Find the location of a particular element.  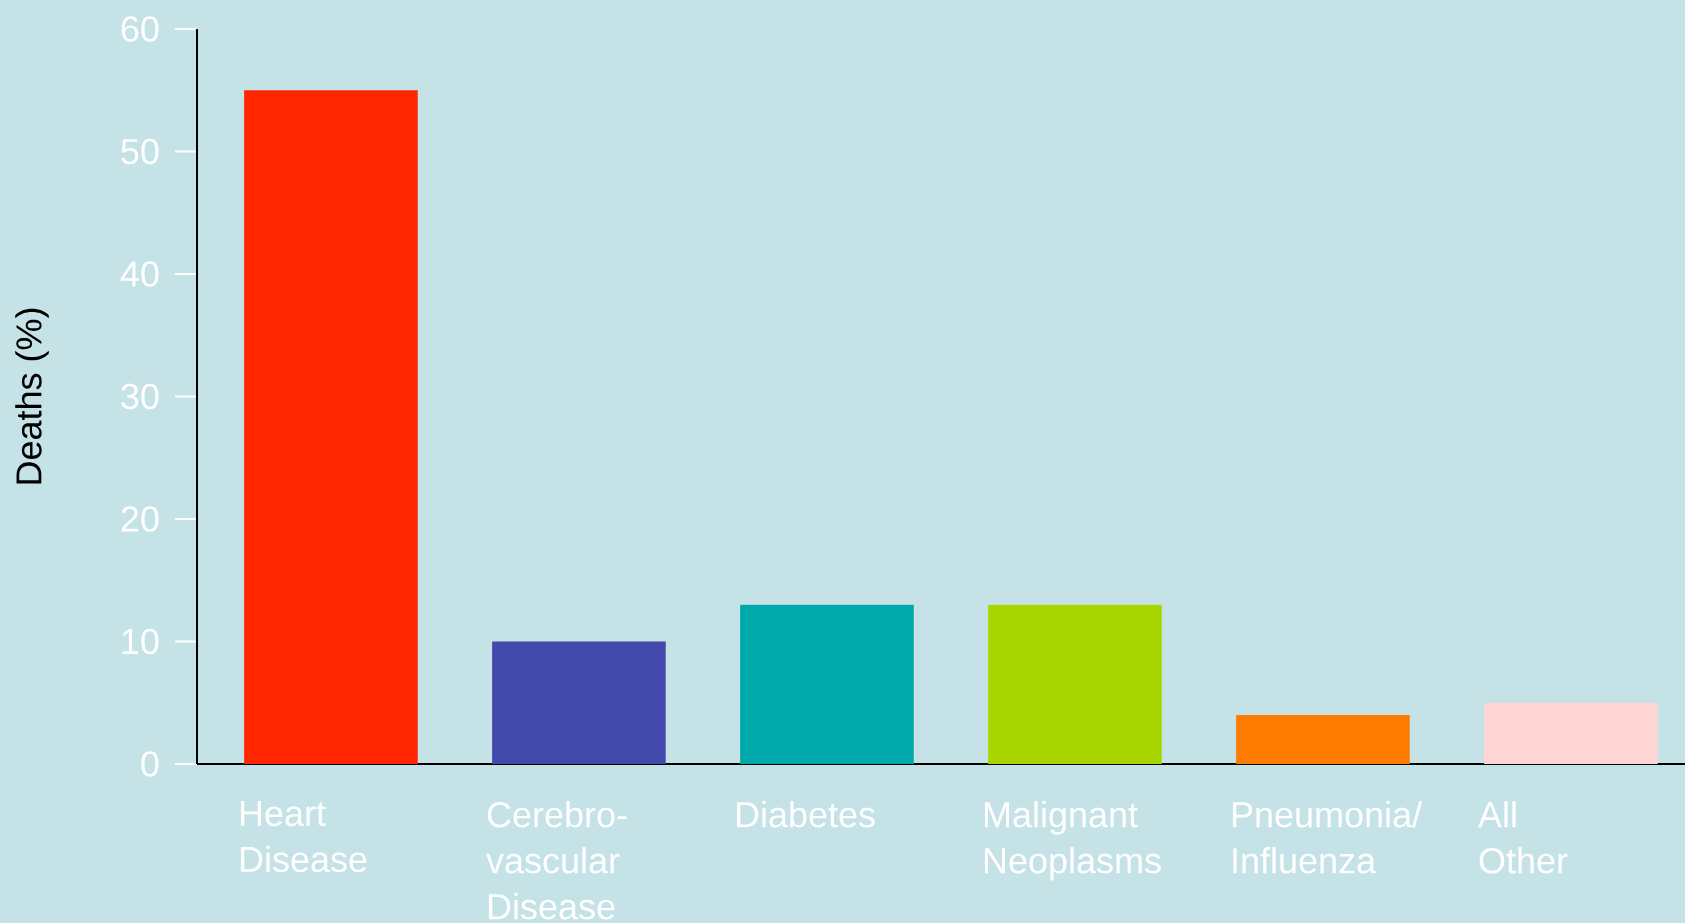

y-tick-label: 30 is located at coordinates (140, 396).